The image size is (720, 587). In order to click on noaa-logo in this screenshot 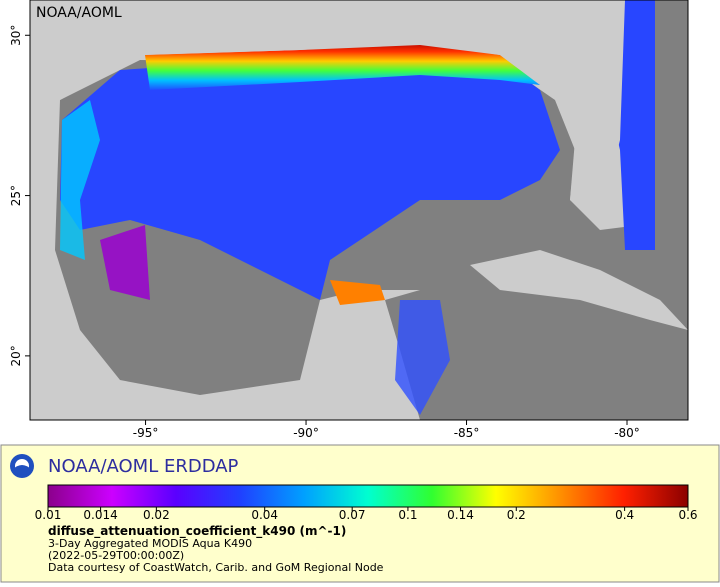, I will do `click(22, 466)`.